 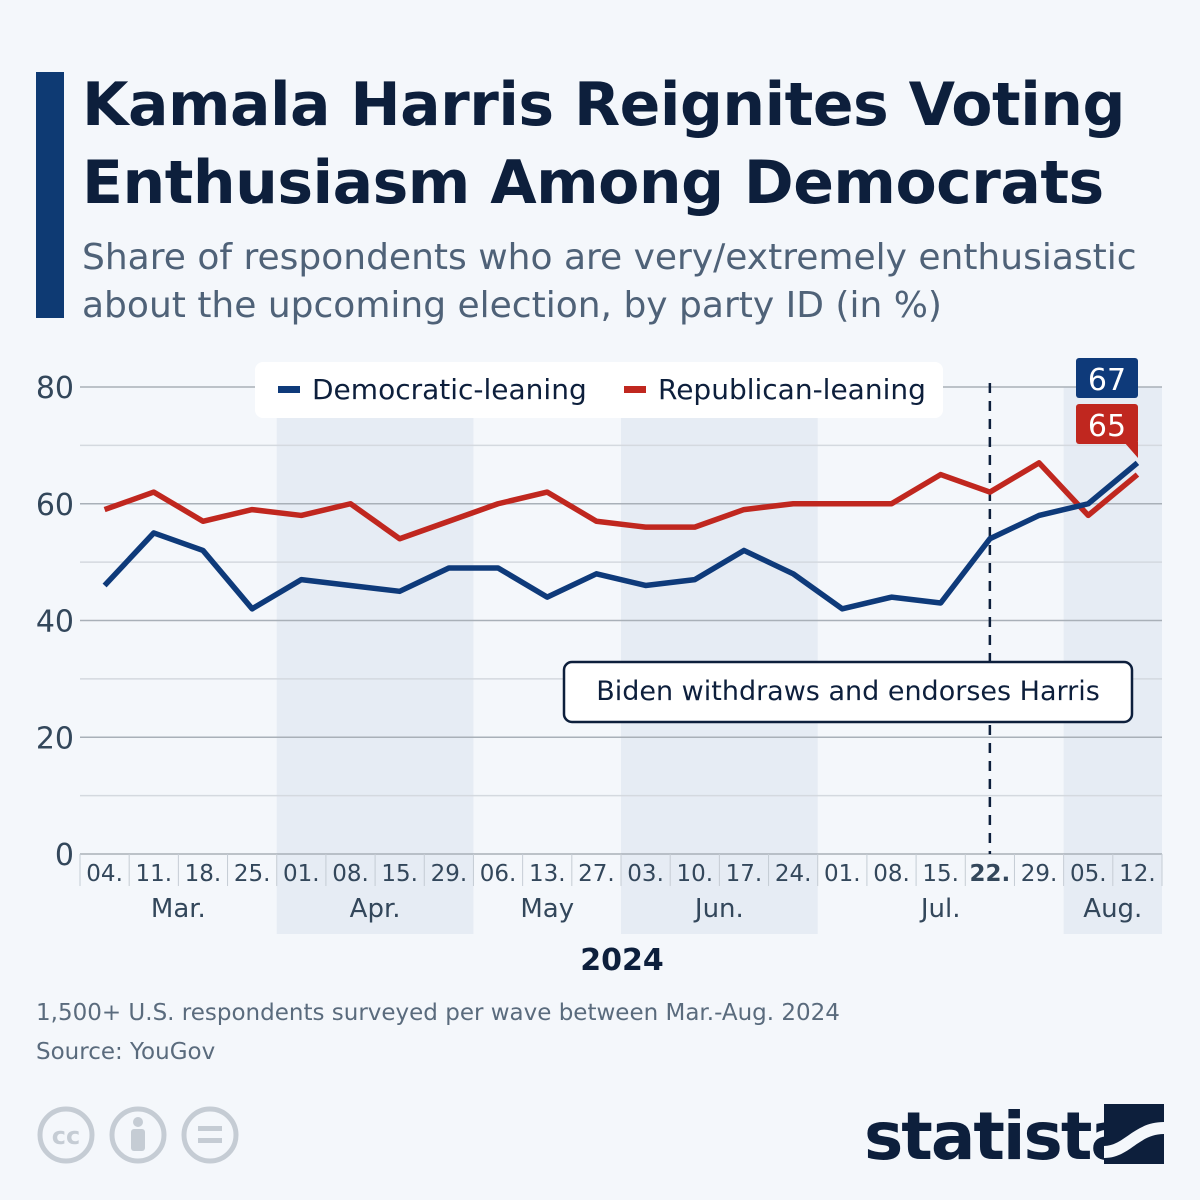 I want to click on x-tick-label: 27., so click(x=596, y=874).